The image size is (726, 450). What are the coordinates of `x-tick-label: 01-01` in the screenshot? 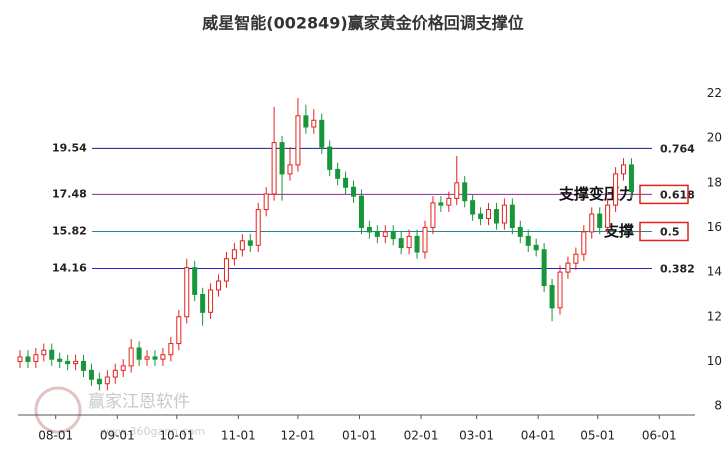 It's located at (359, 436).